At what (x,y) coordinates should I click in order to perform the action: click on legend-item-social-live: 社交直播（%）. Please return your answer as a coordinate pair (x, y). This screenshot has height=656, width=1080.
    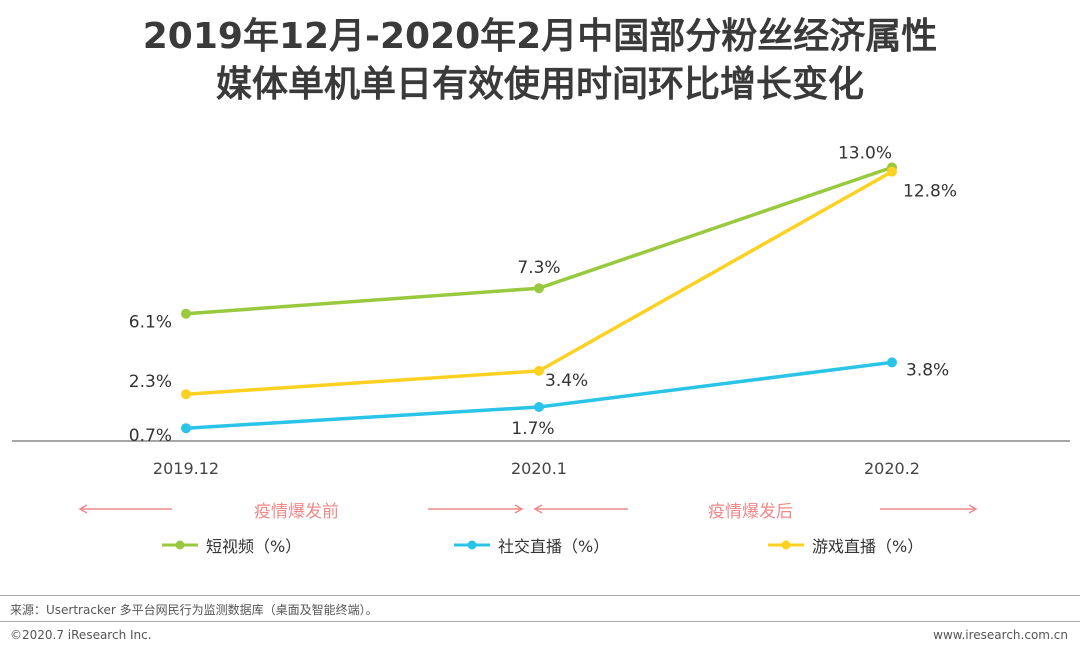
    Looking at the image, I should click on (530, 545).